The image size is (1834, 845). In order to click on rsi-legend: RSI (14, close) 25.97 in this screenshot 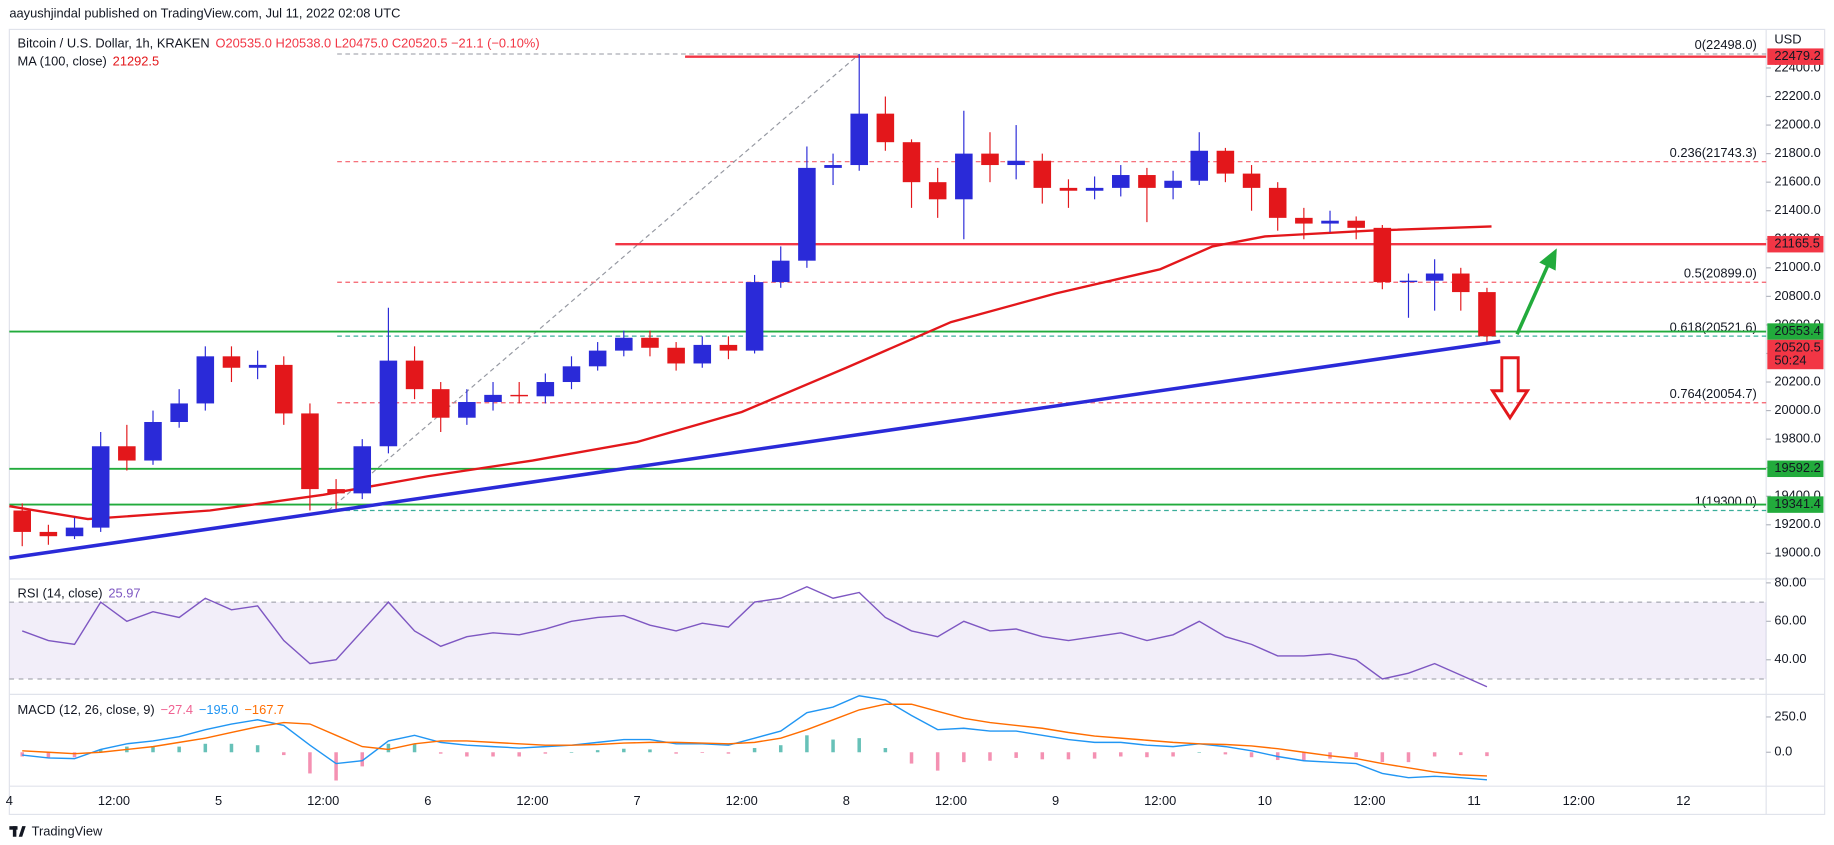, I will do `click(79, 593)`.